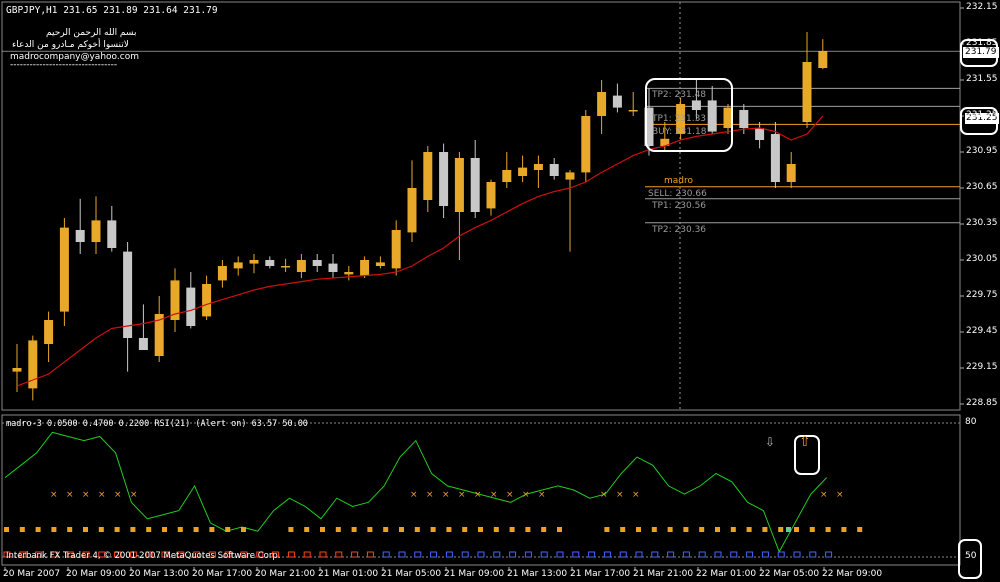 The height and width of the screenshot is (582, 1000). Describe the element at coordinates (982, 331) in the screenshot. I see `price-tick-label: 229.45` at that location.